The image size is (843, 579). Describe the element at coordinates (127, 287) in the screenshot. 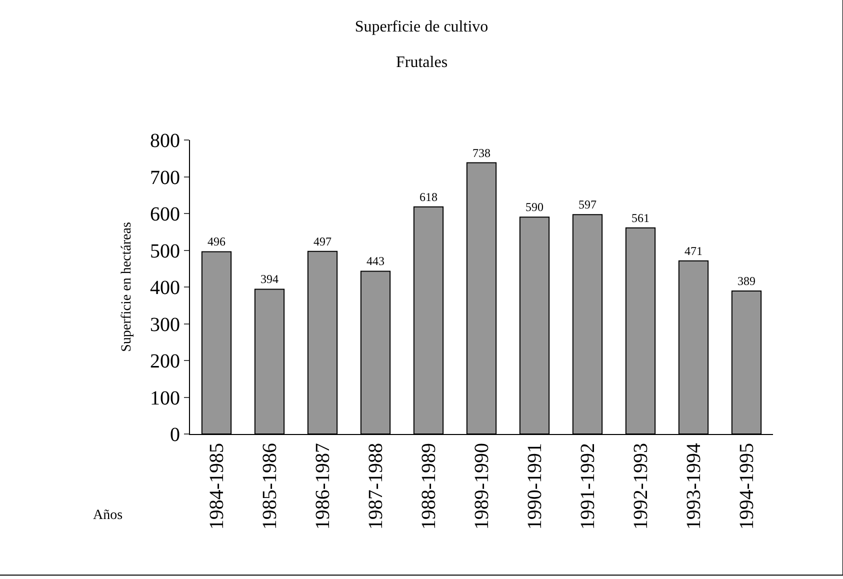

I see `y-axis-title: Superficie en hectáreas` at that location.